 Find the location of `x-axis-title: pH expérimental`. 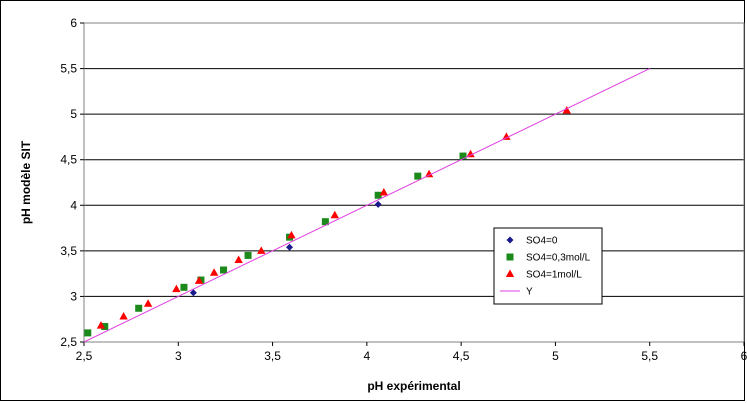

x-axis-title: pH expérimental is located at coordinates (413, 386).